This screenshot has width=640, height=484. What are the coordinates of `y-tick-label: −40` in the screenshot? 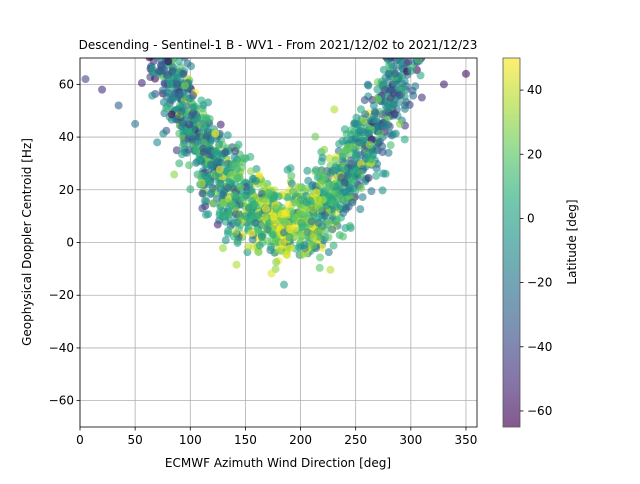 It's located at (61, 348).